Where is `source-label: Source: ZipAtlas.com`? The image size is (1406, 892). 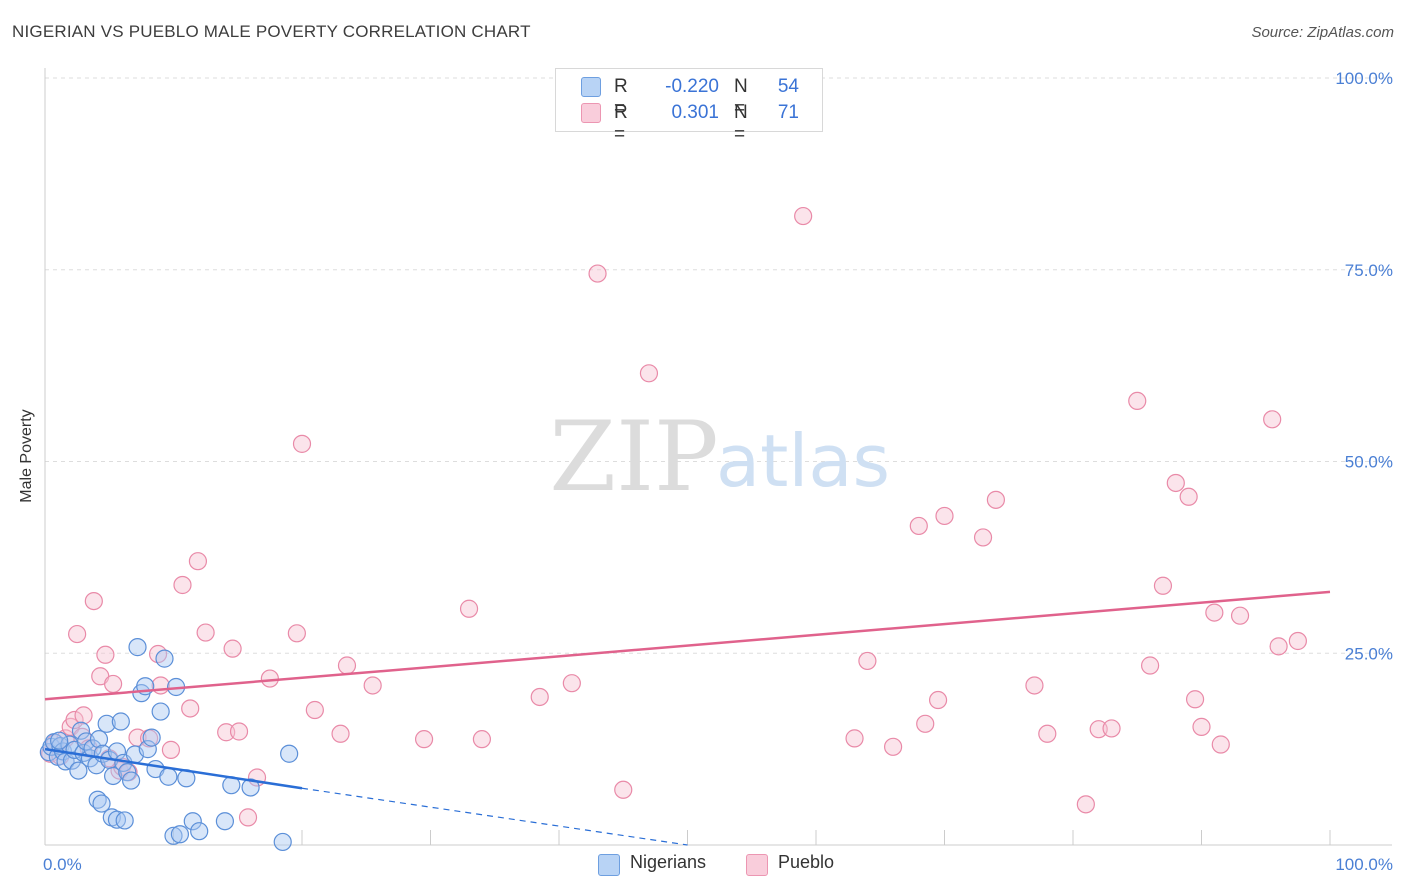 source-label: Source: ZipAtlas.com is located at coordinates (1322, 32).